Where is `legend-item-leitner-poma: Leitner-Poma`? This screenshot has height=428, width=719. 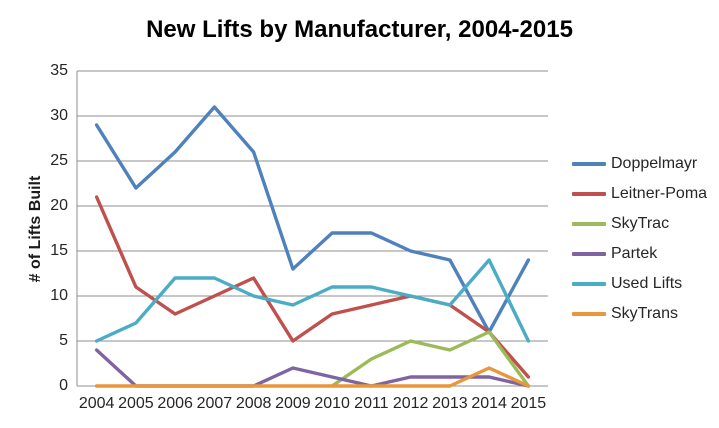
legend-item-leitner-poma: Leitner-Poma is located at coordinates (639, 194).